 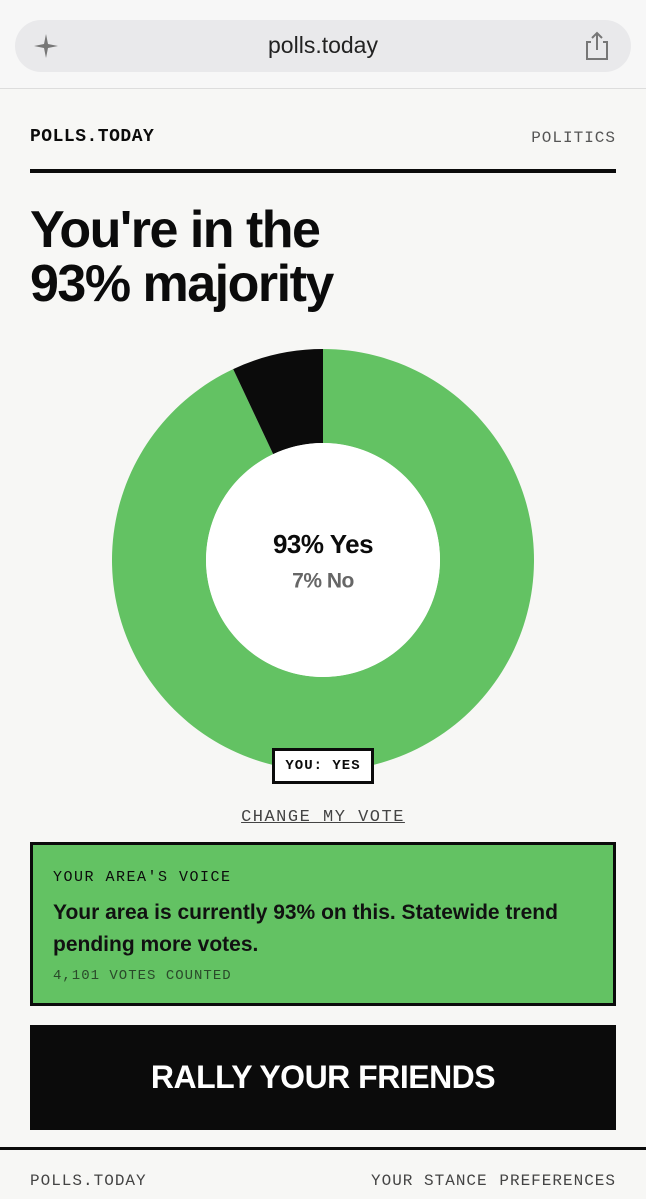 What do you see at coordinates (323, 1148) in the screenshot?
I see `footer-rule` at bounding box center [323, 1148].